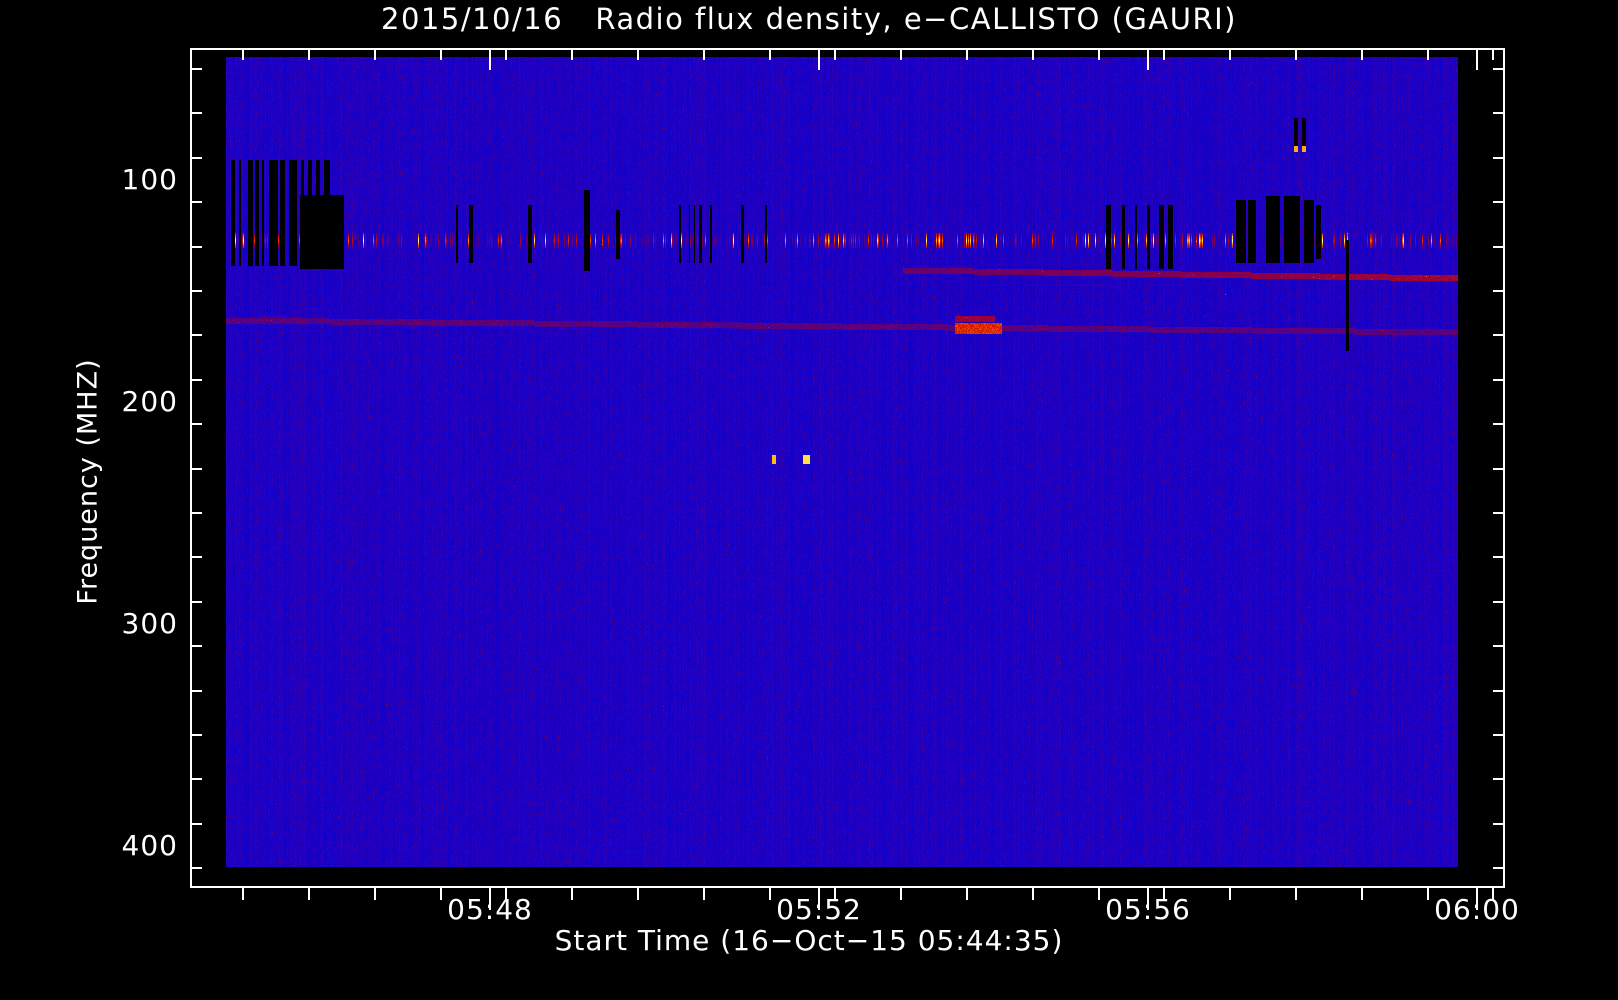 The image size is (1618, 1000). Describe the element at coordinates (149, 845) in the screenshot. I see `ytick-label-400: 400` at that location.